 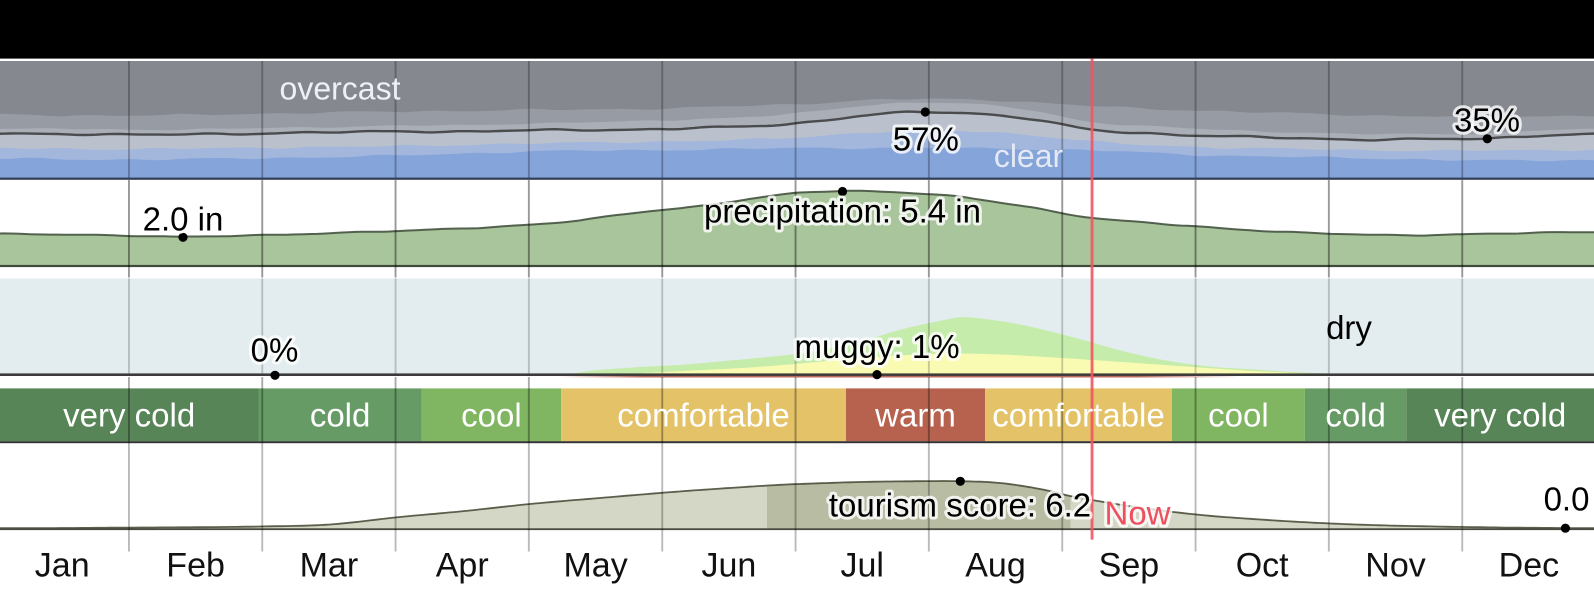 I want to click on svg-text: Dec, so click(x=1529, y=566).